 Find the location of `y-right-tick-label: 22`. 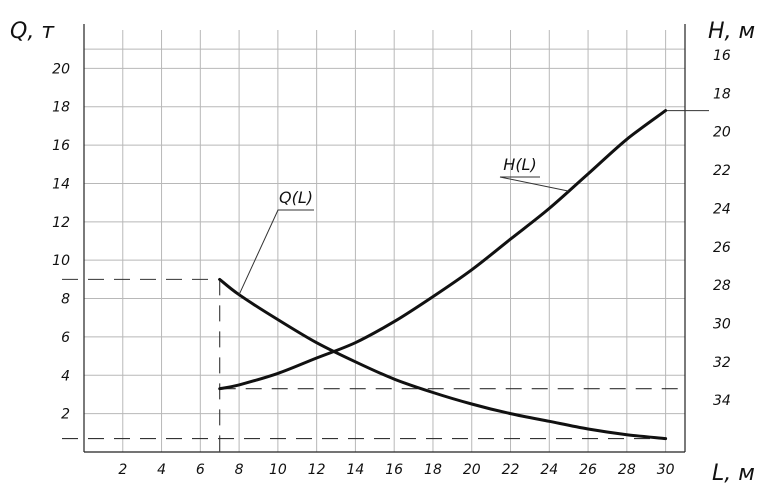

y-right-tick-label: 22 is located at coordinates (722, 171).